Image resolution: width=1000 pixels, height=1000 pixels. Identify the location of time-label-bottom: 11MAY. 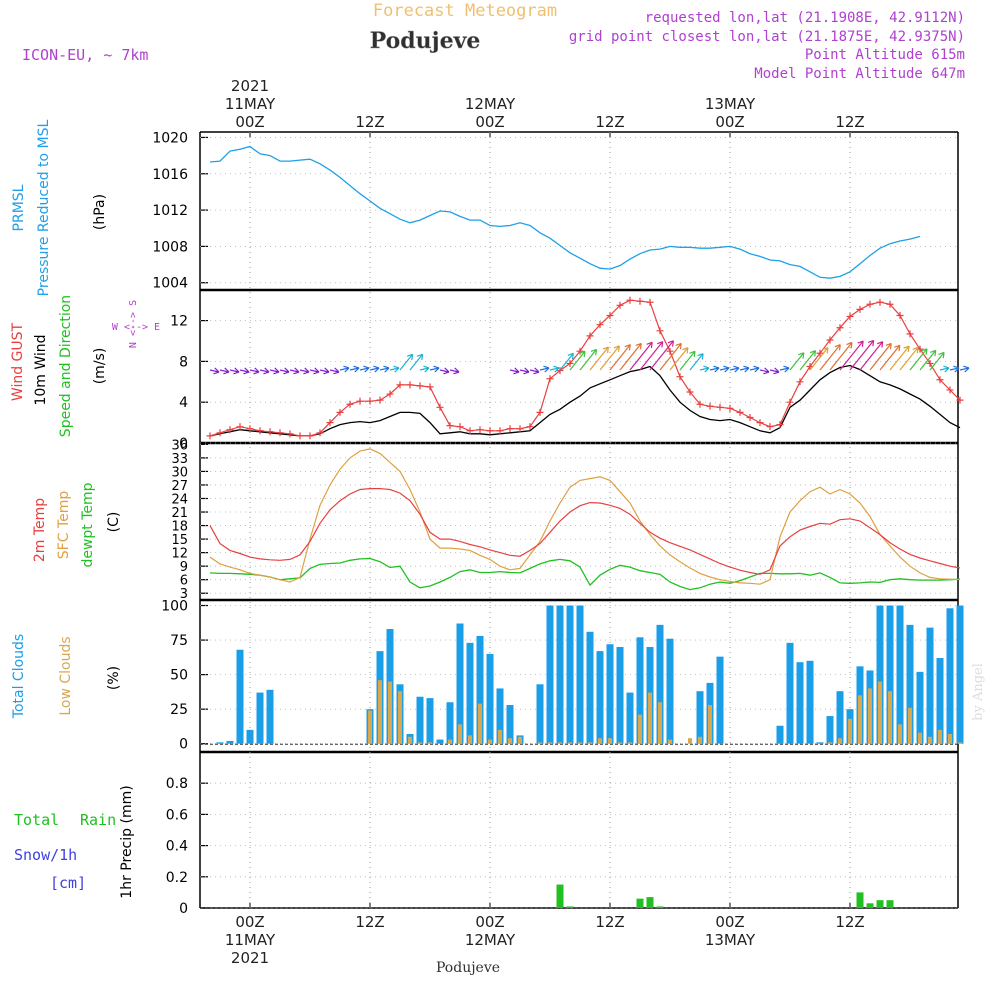
(250, 940).